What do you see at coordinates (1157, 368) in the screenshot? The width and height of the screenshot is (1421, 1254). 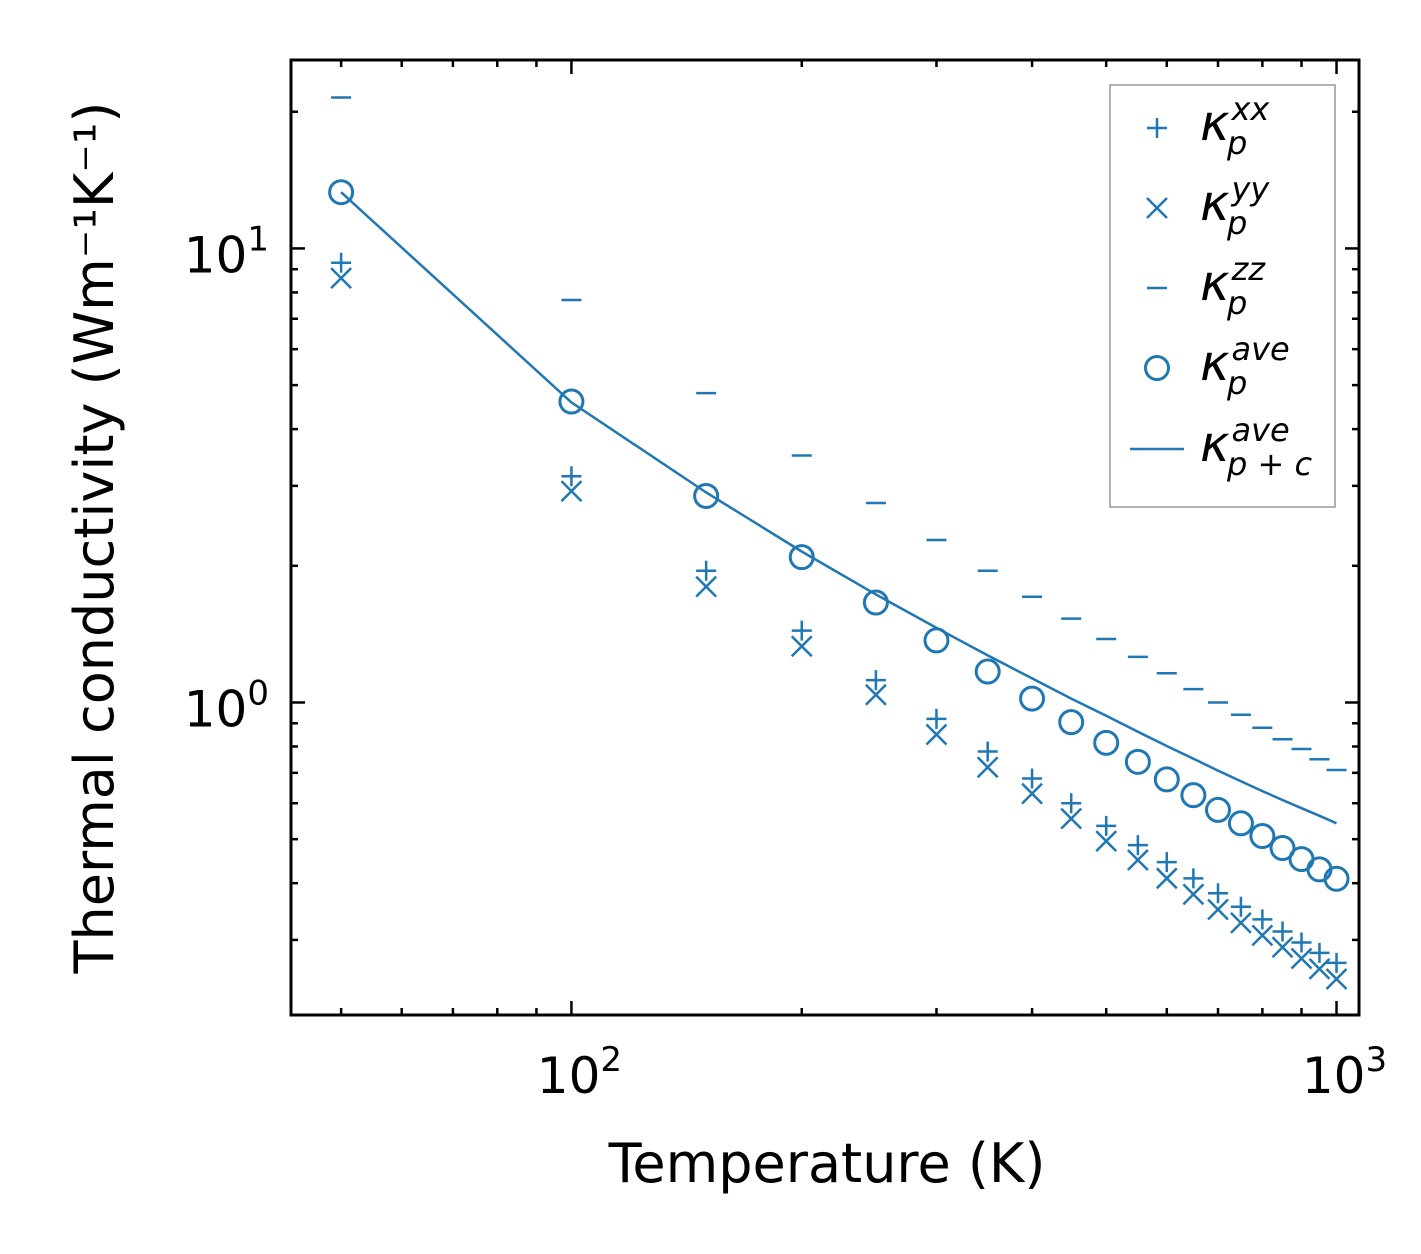 I see `legend-marker-kave` at bounding box center [1157, 368].